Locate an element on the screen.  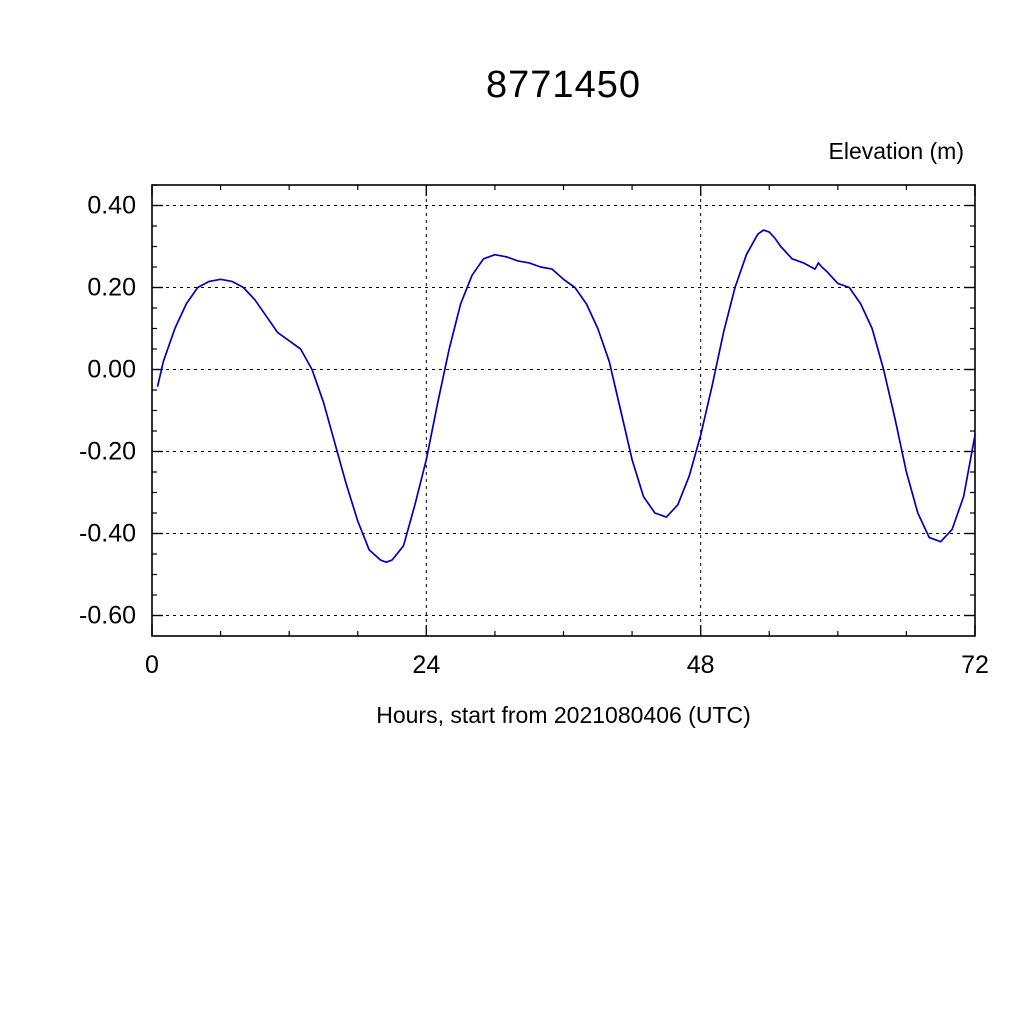
x-axis-label: Hours, start from 2021080406 (UTC) is located at coordinates (563, 715).